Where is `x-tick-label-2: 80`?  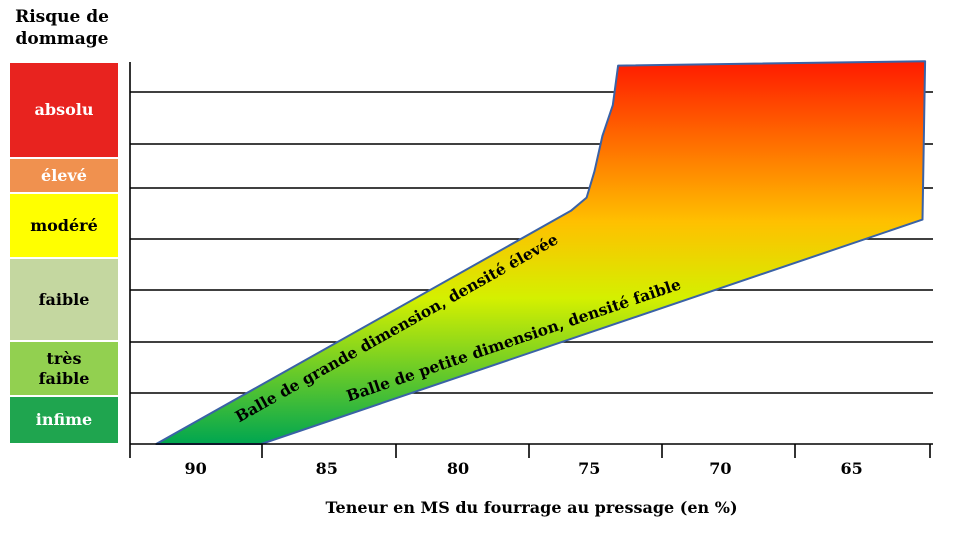 x-tick-label-2: 80 is located at coordinates (458, 468).